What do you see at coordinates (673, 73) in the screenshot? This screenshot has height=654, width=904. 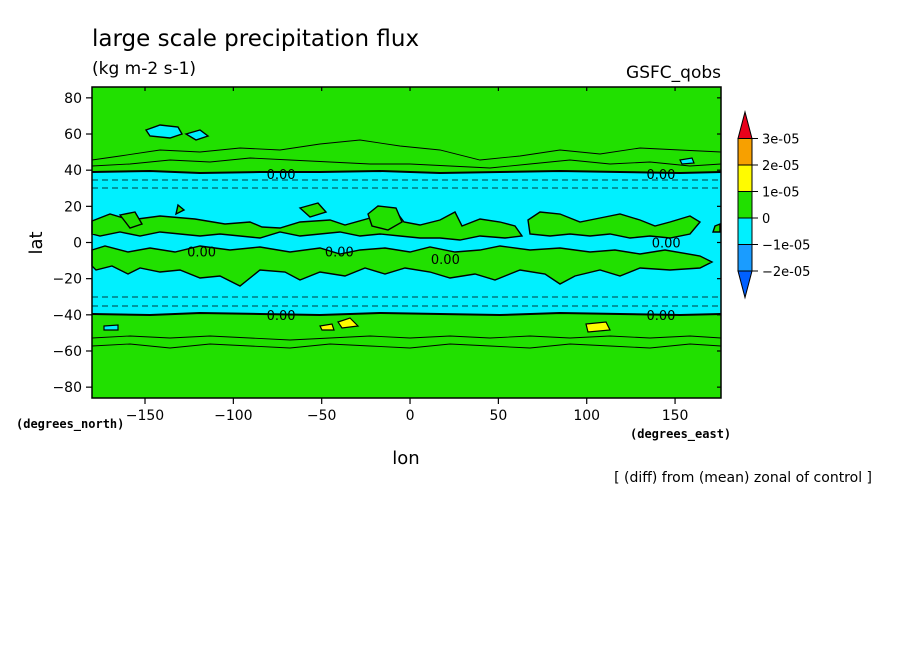 I see `model-label: GSFC_qobs` at bounding box center [673, 73].